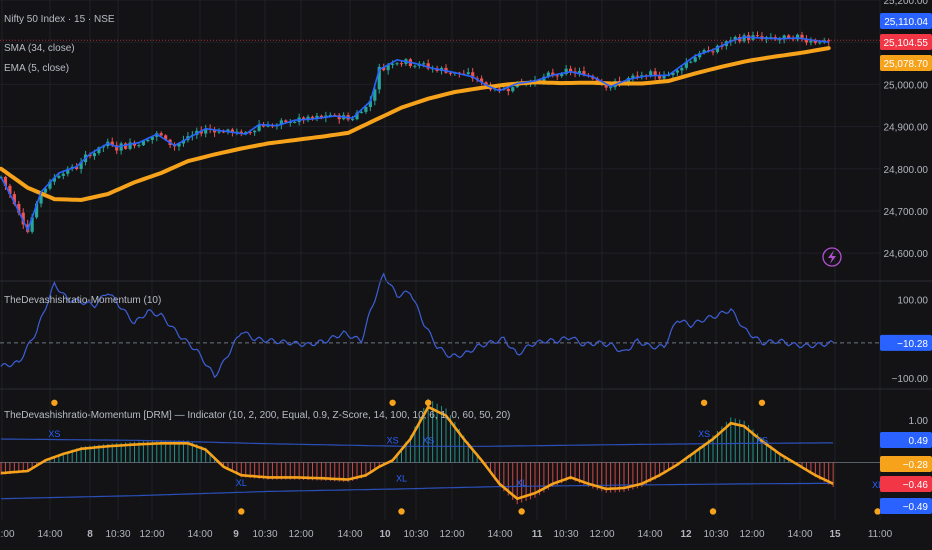 This screenshot has width=932, height=550. Describe the element at coordinates (906, 64) in the screenshot. I see `svg-text: 25,078.70` at that location.